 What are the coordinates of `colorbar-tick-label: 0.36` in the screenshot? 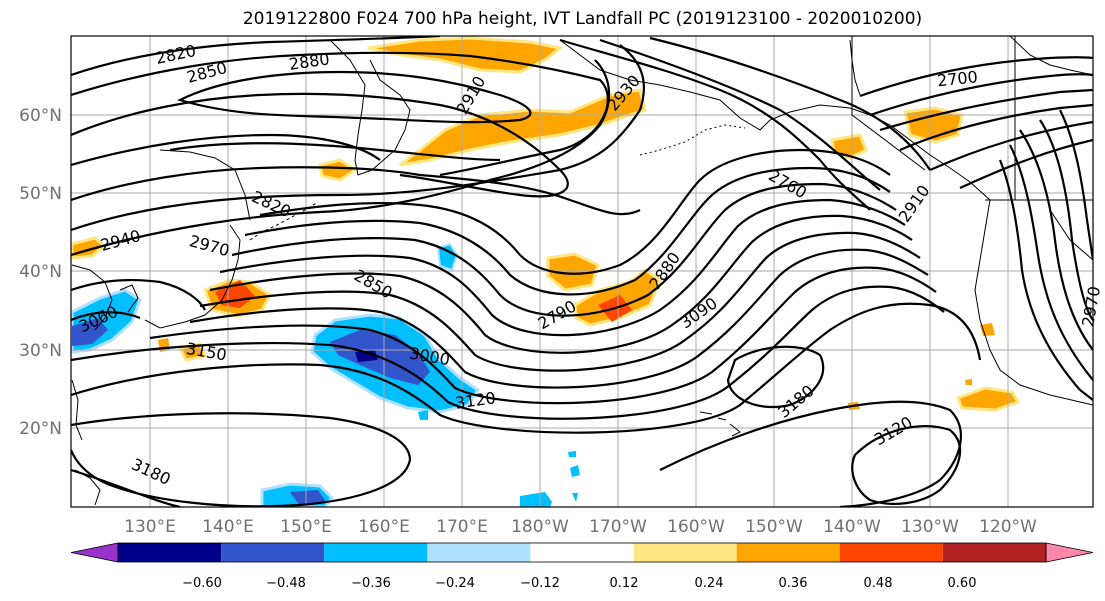 It's located at (793, 583).